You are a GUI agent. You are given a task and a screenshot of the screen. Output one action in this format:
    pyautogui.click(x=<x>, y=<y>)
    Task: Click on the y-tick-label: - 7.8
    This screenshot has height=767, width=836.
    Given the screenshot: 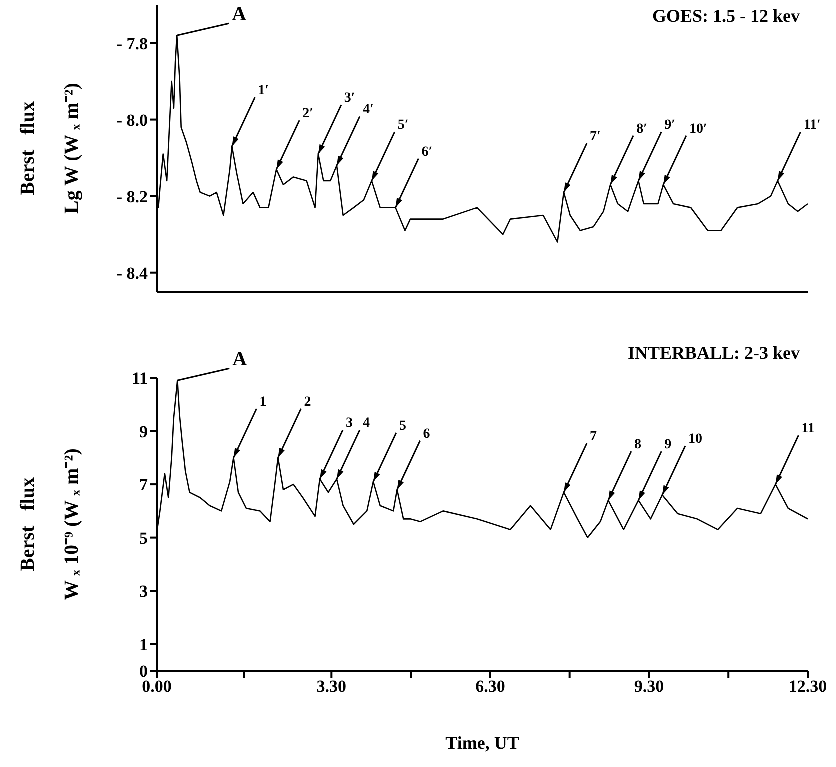 What is the action you would take?
    pyautogui.click(x=132, y=44)
    